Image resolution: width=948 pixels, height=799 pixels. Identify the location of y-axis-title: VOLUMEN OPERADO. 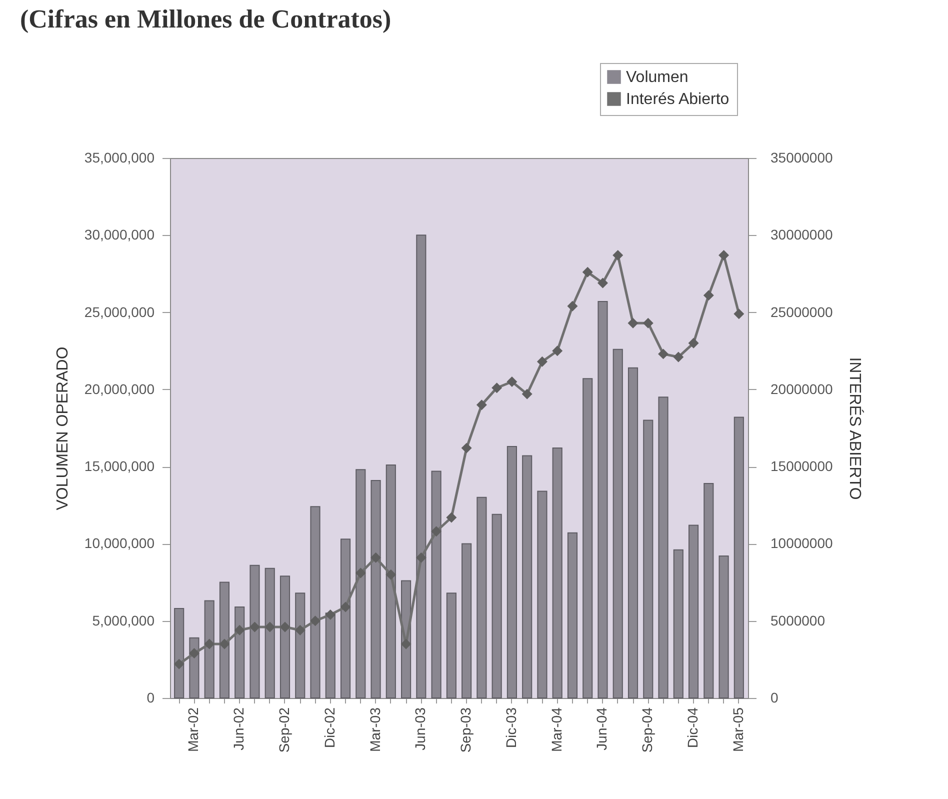
(63, 428).